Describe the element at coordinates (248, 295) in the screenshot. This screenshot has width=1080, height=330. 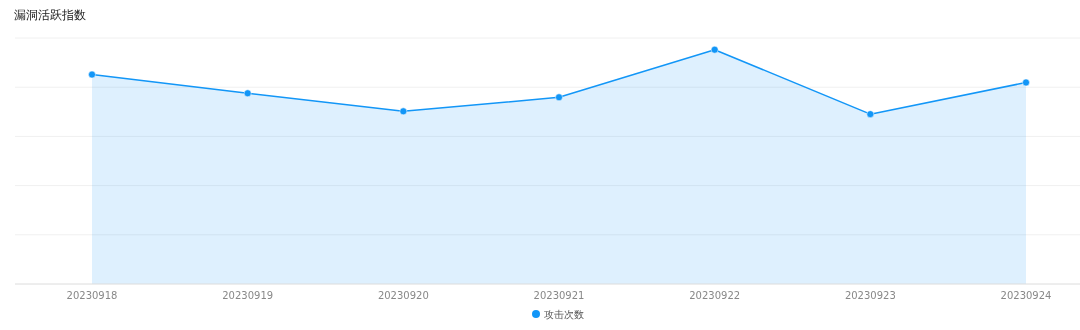
I see `x-tick-label: 20230919` at that location.